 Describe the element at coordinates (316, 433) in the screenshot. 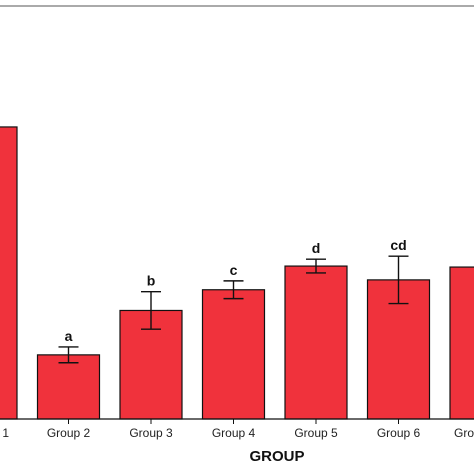

I see `x-tick-label-5: Group 5` at that location.